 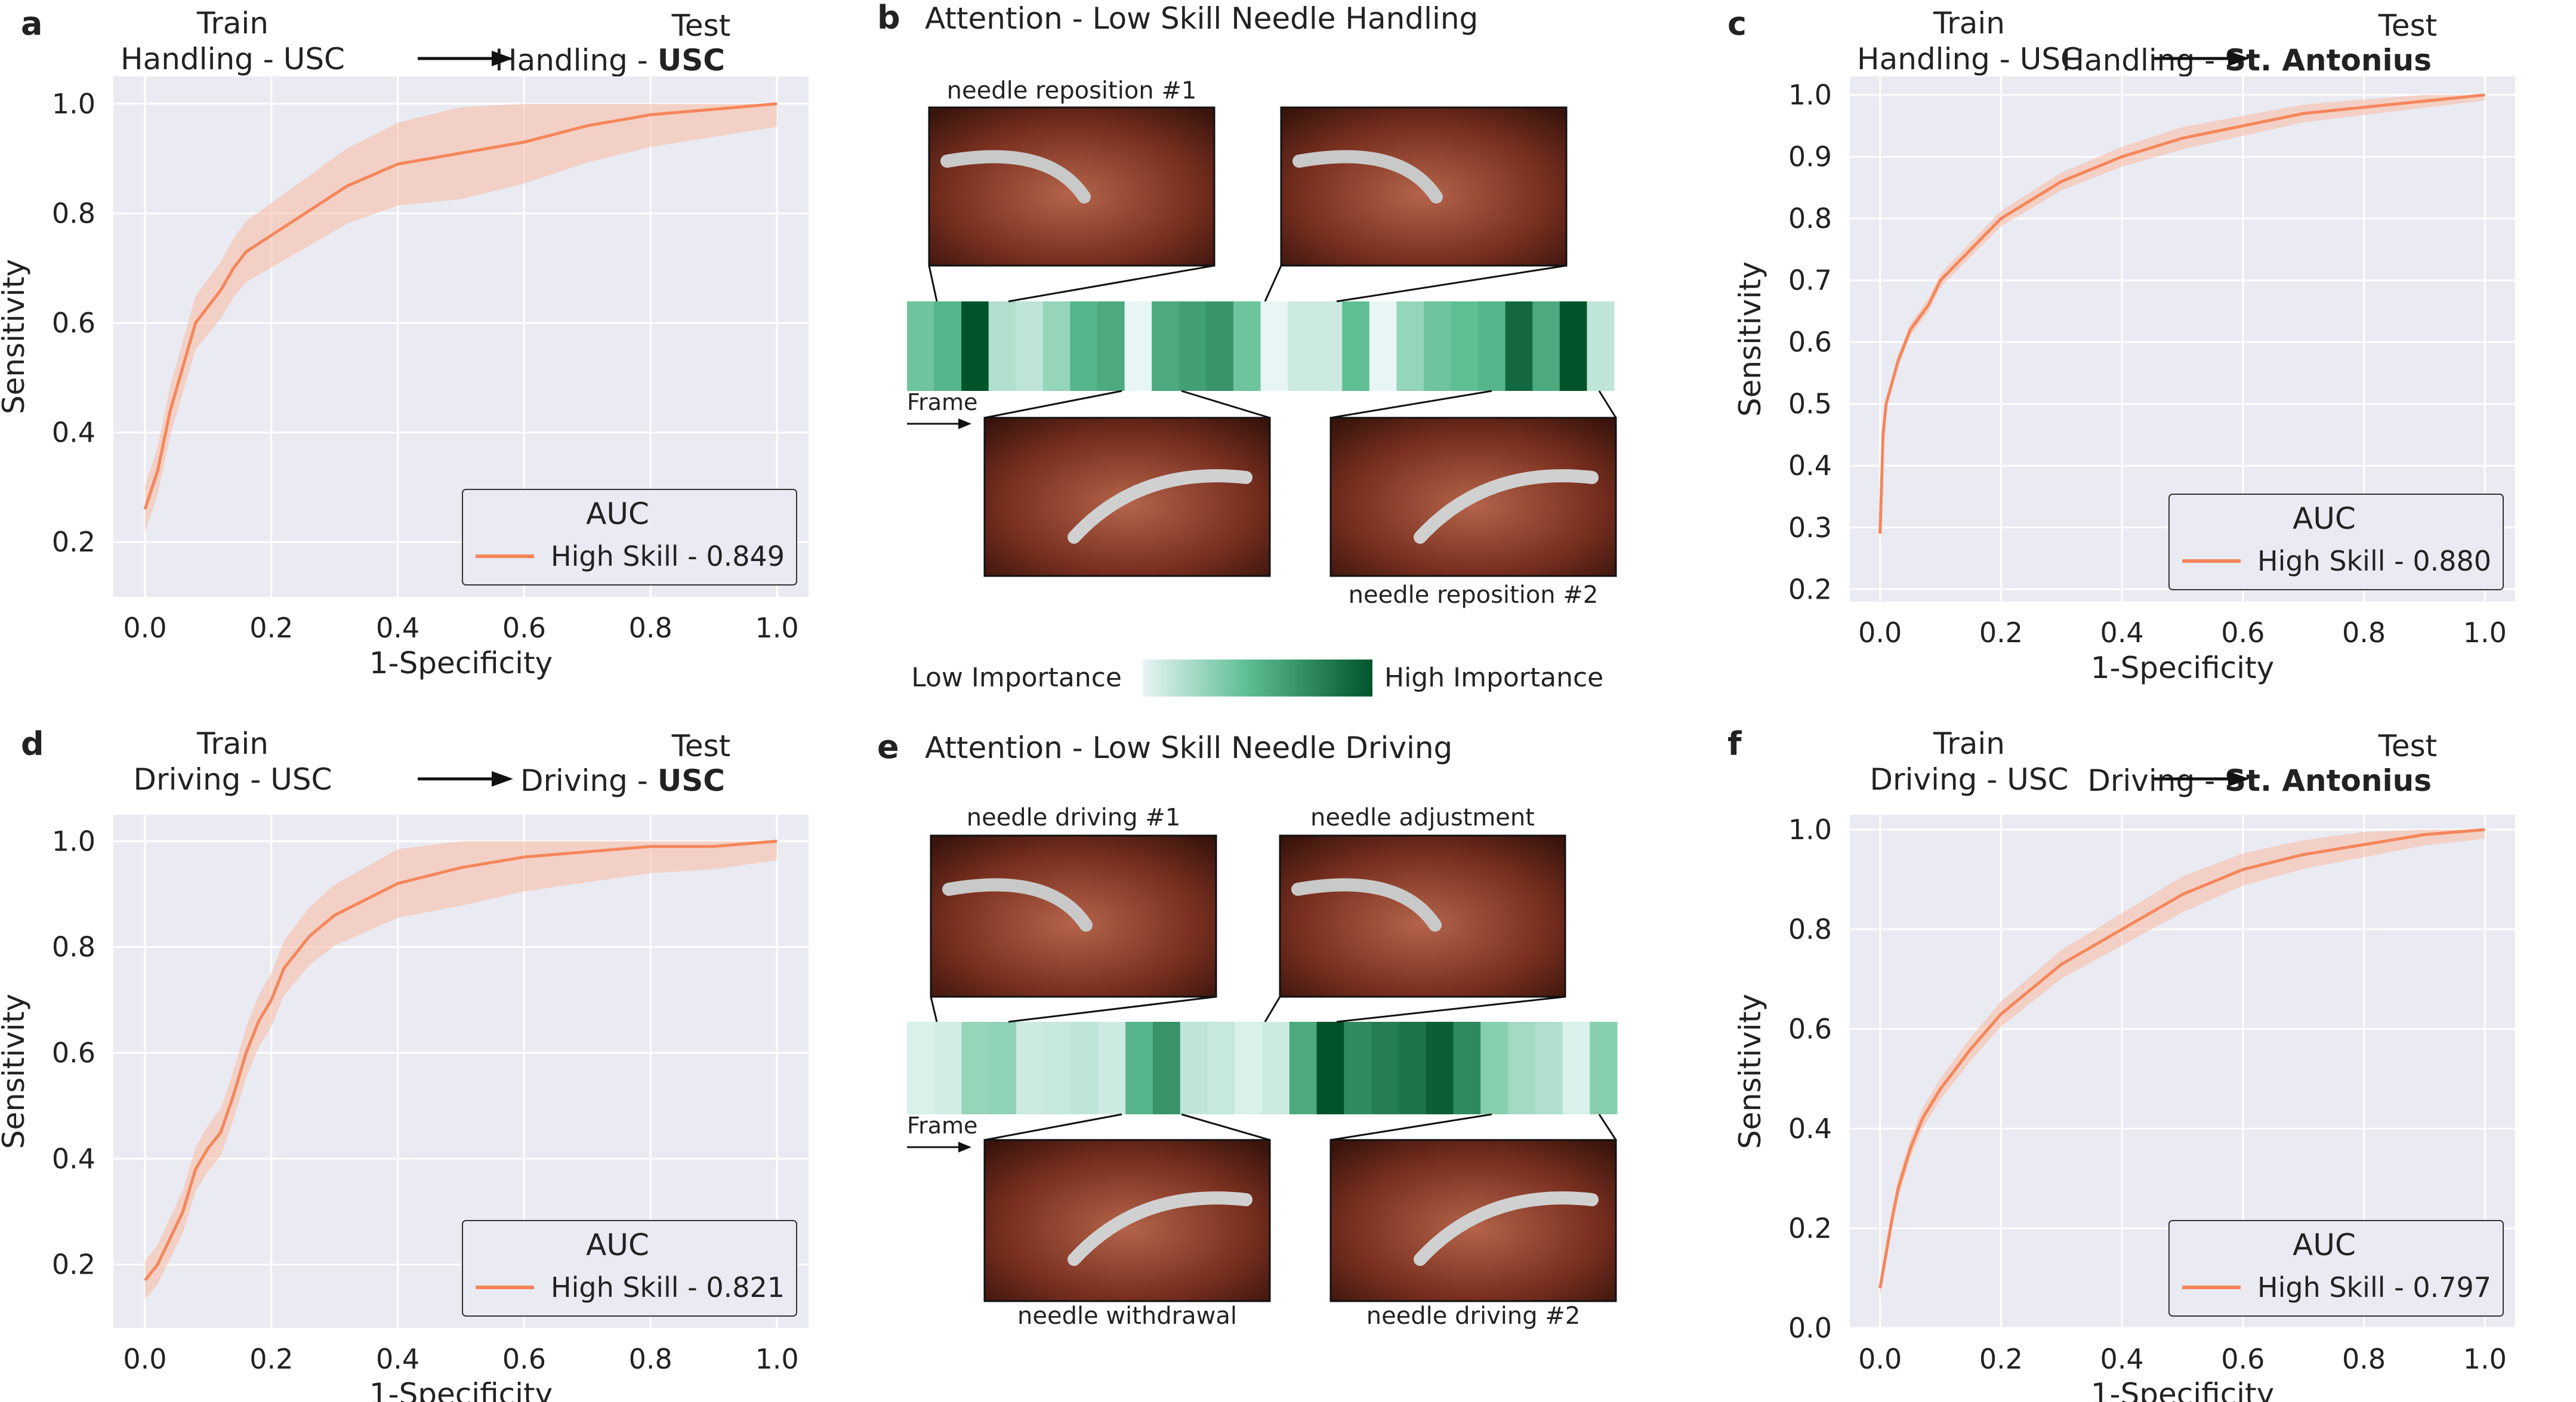 What do you see at coordinates (889, 18) in the screenshot?
I see `panel-label: b` at bounding box center [889, 18].